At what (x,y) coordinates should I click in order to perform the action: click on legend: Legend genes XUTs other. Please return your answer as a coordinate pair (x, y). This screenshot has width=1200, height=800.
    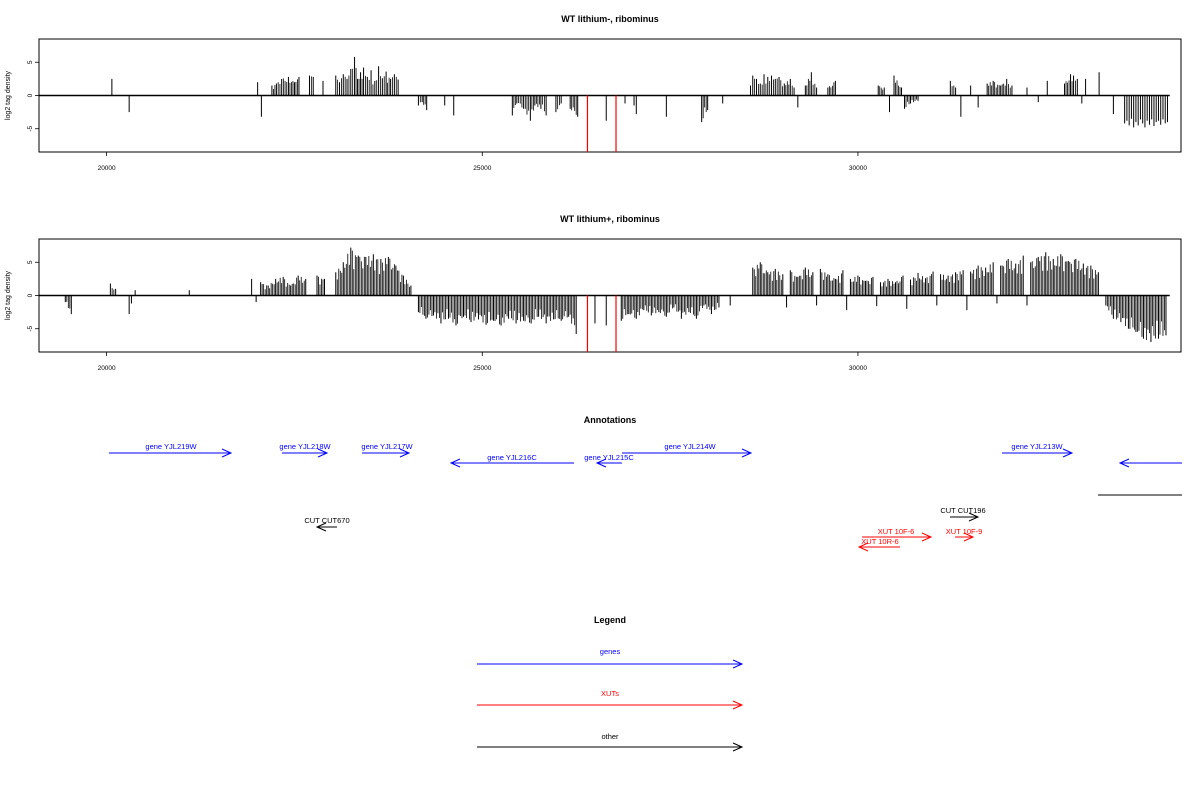
    Looking at the image, I should click on (610, 683).